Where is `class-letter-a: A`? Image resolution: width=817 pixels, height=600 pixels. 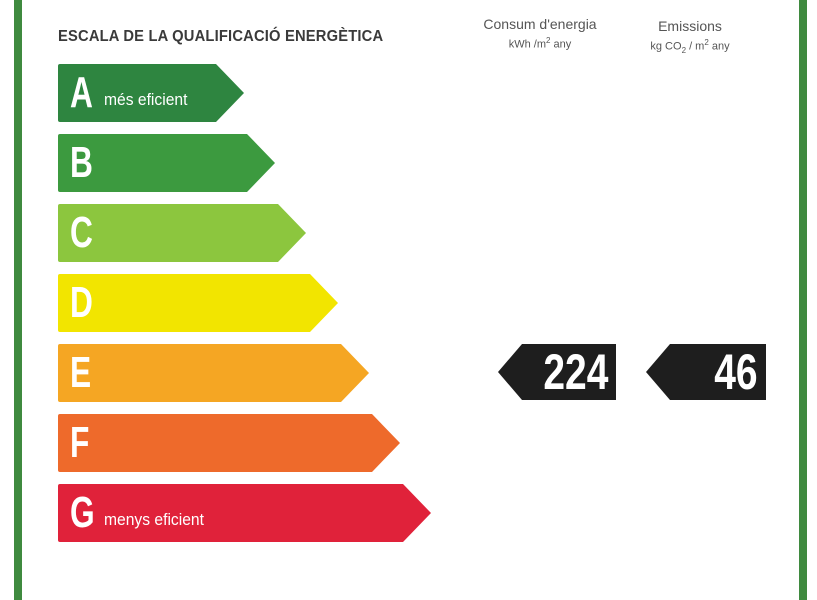
class-letter-a: A is located at coordinates (81, 92).